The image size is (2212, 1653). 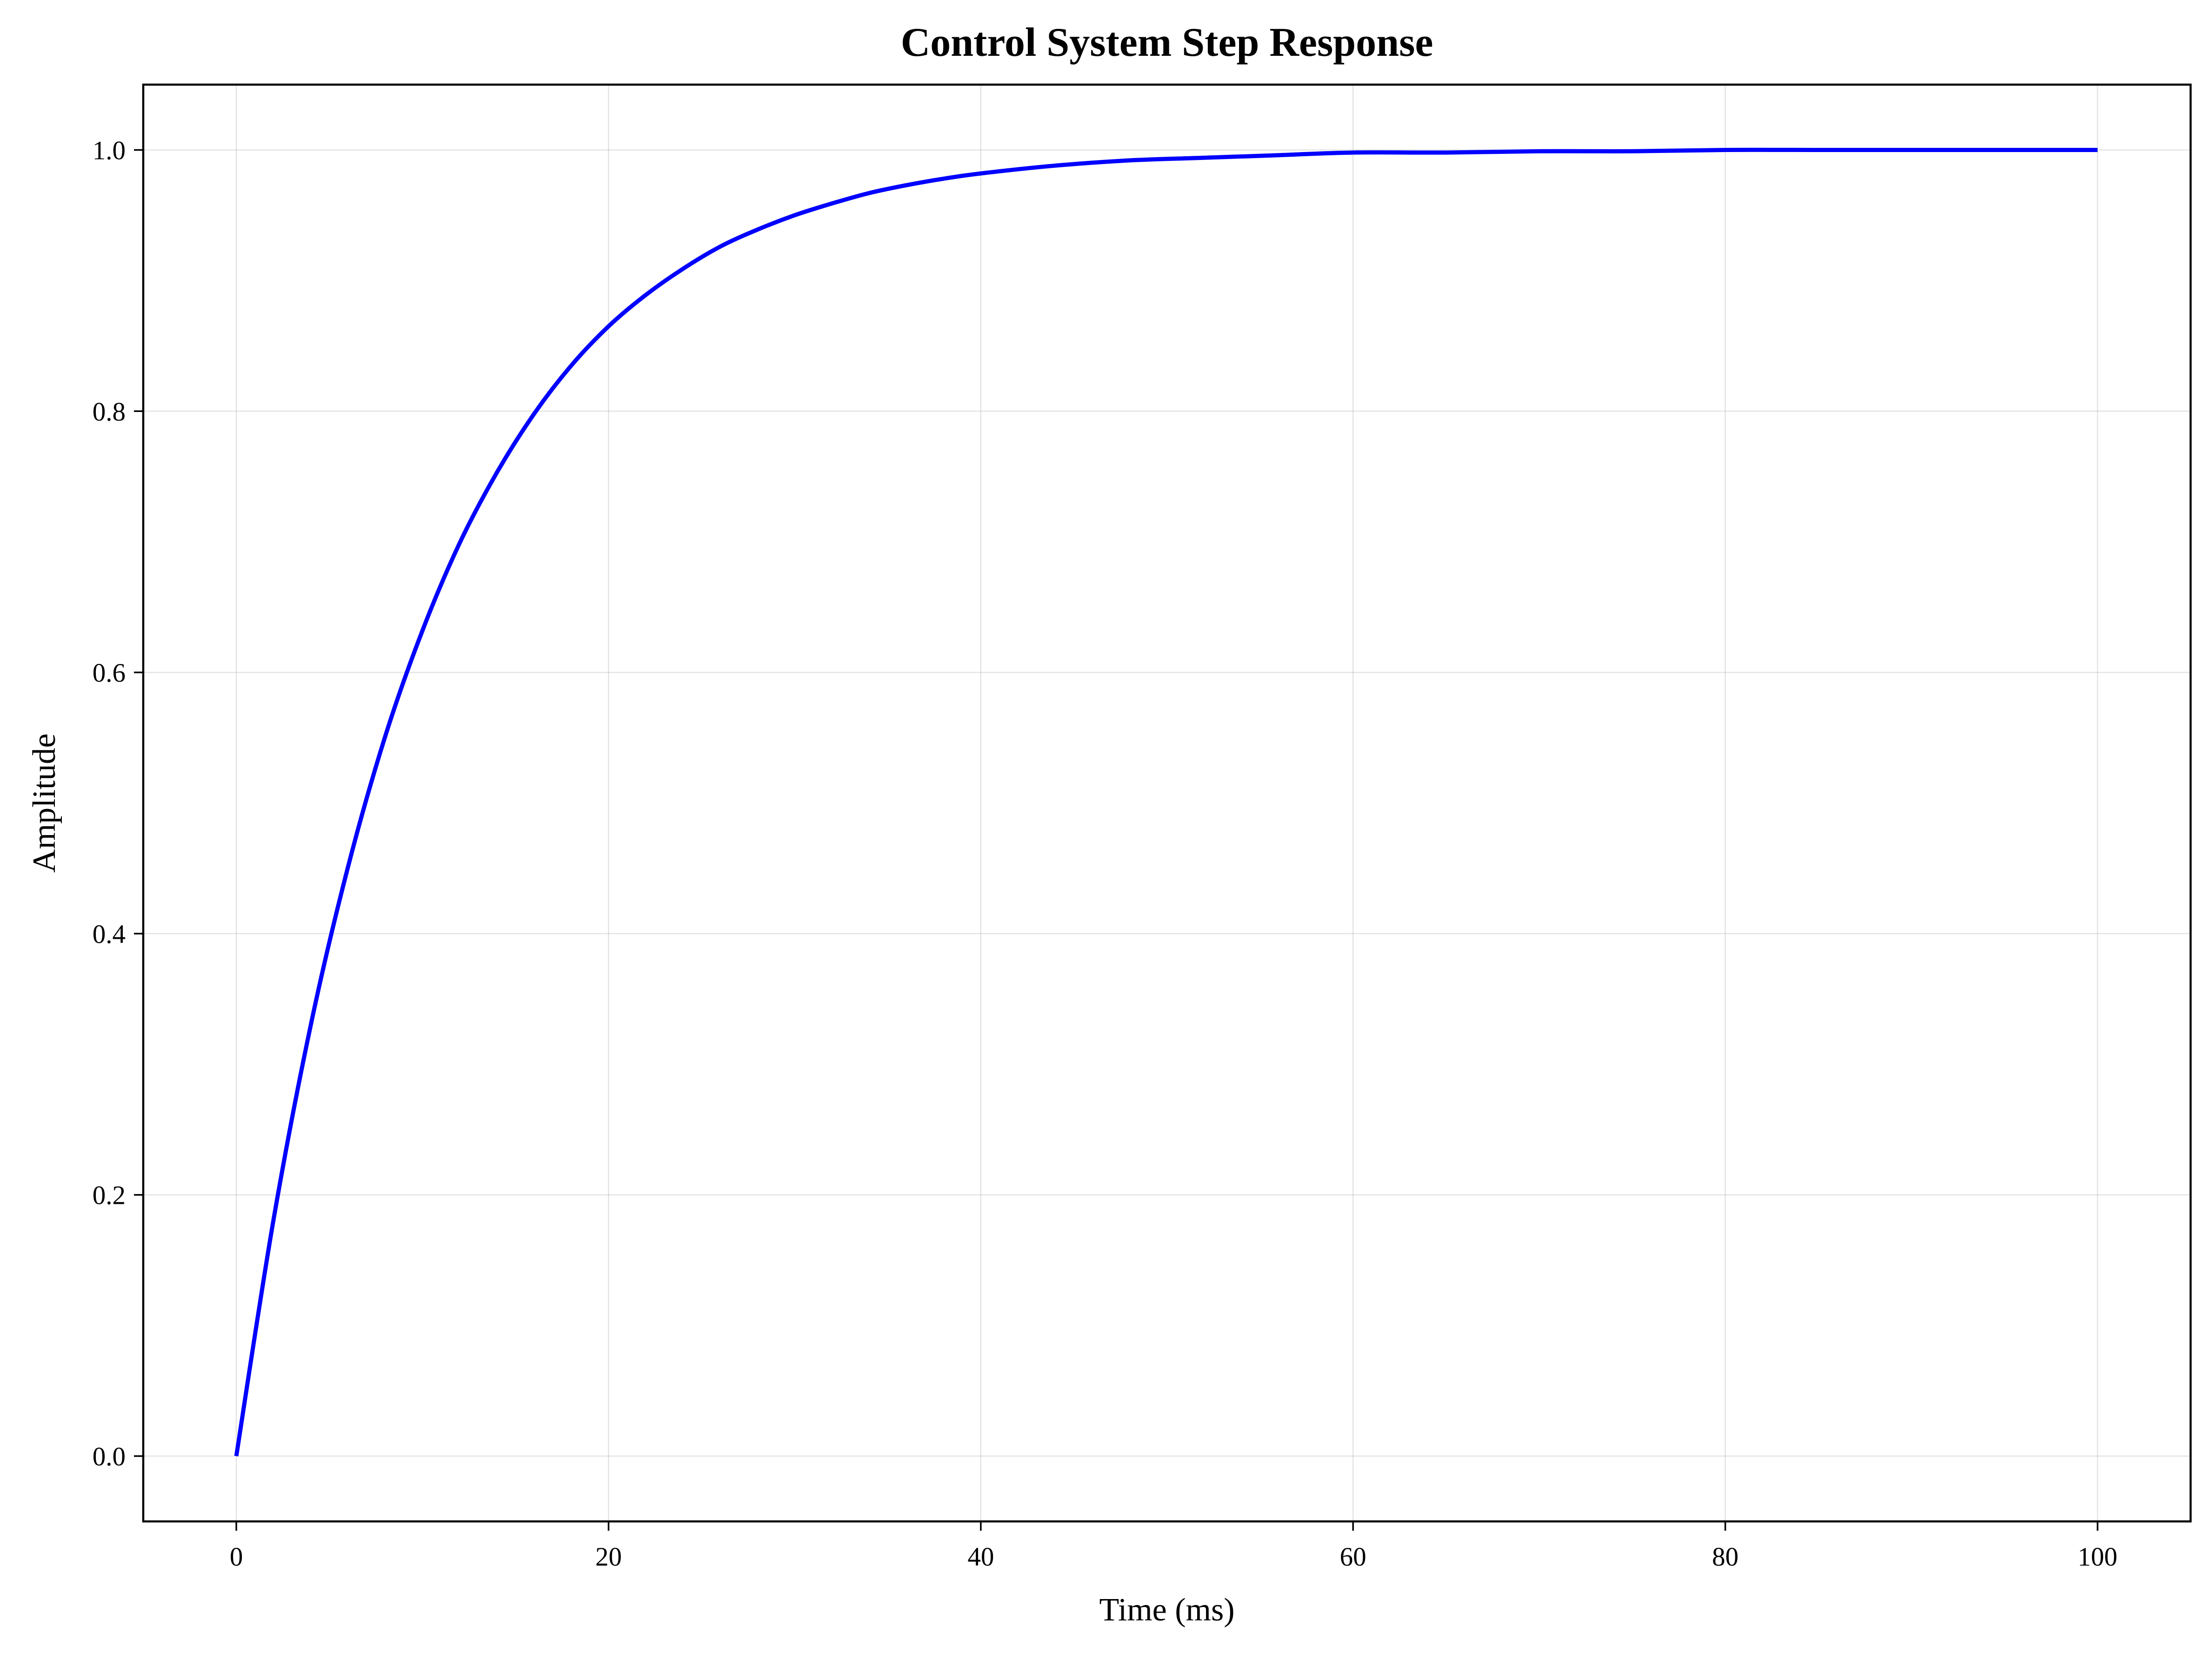 I want to click on x-tick-label: 0, so click(x=236, y=1557).